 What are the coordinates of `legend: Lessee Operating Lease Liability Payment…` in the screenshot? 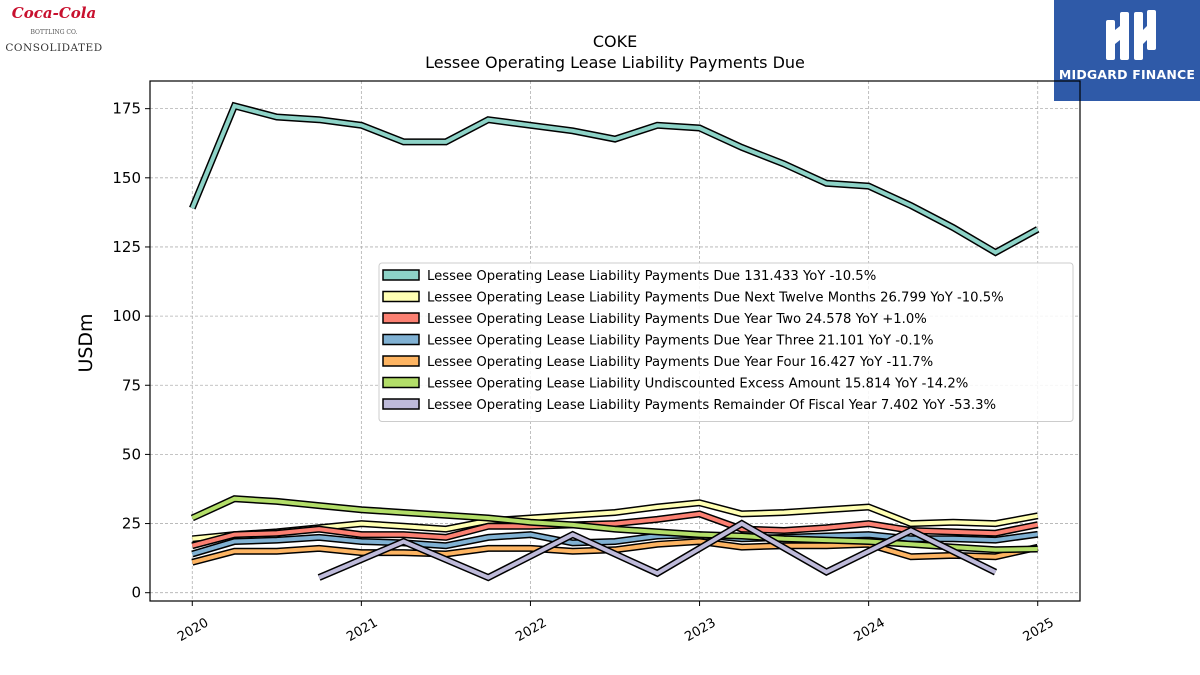 It's located at (726, 342).